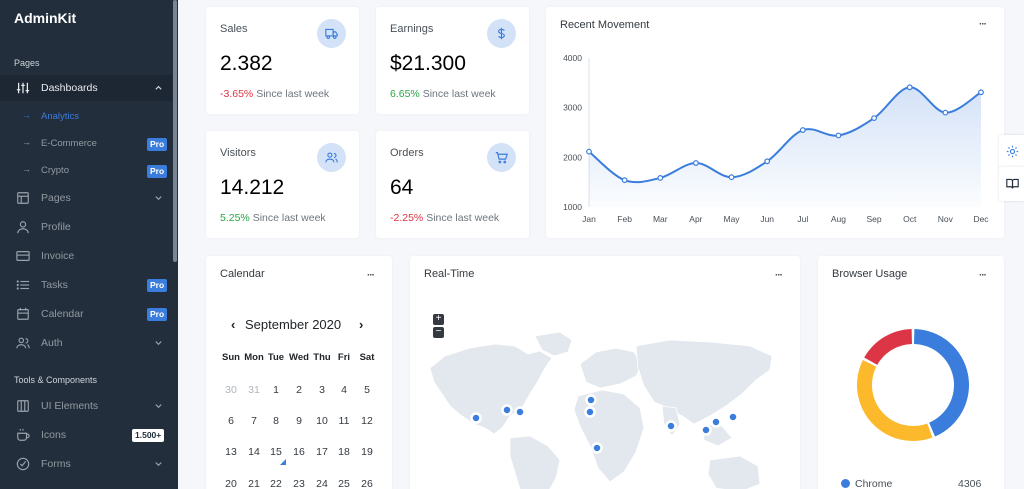 The height and width of the screenshot is (489, 1024). I want to click on calendar-day: 30, so click(231, 390).